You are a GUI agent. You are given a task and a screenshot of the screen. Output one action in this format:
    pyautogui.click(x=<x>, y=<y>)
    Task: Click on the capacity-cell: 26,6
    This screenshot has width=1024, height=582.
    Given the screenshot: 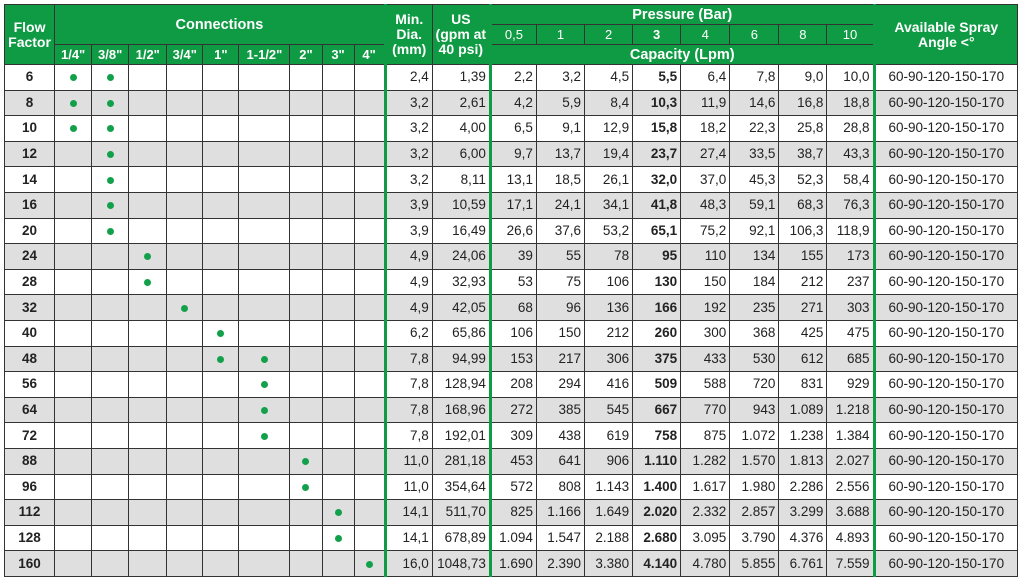 What is the action you would take?
    pyautogui.click(x=512, y=231)
    